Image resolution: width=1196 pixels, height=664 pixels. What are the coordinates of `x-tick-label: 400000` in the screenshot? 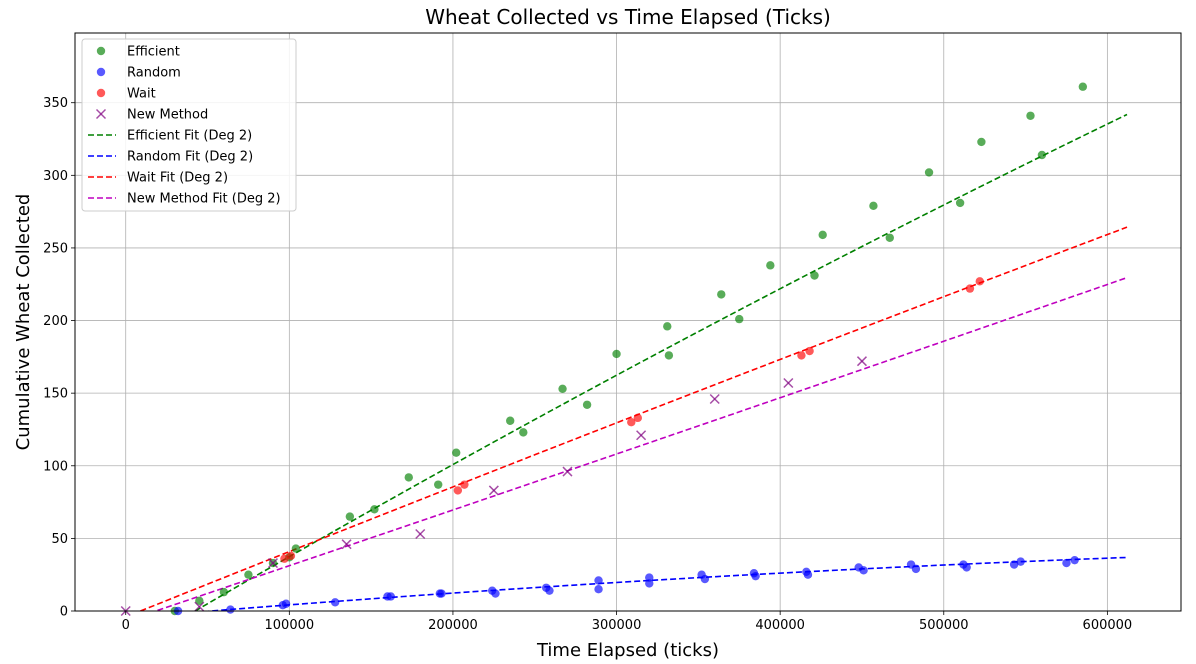 It's located at (780, 625).